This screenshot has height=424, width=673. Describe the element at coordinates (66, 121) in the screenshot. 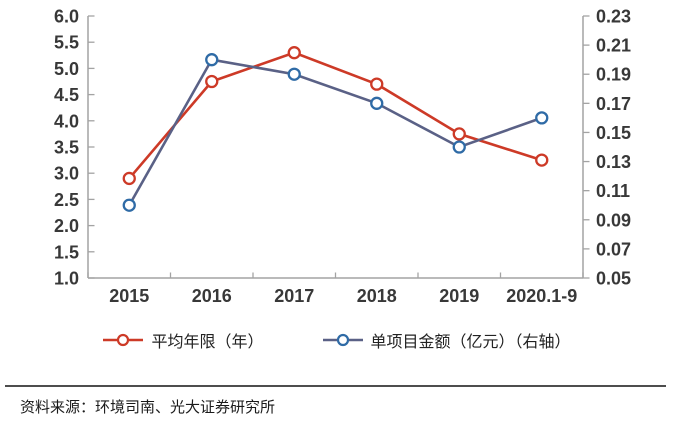

I see `y-left-tick-label: 4.0` at that location.